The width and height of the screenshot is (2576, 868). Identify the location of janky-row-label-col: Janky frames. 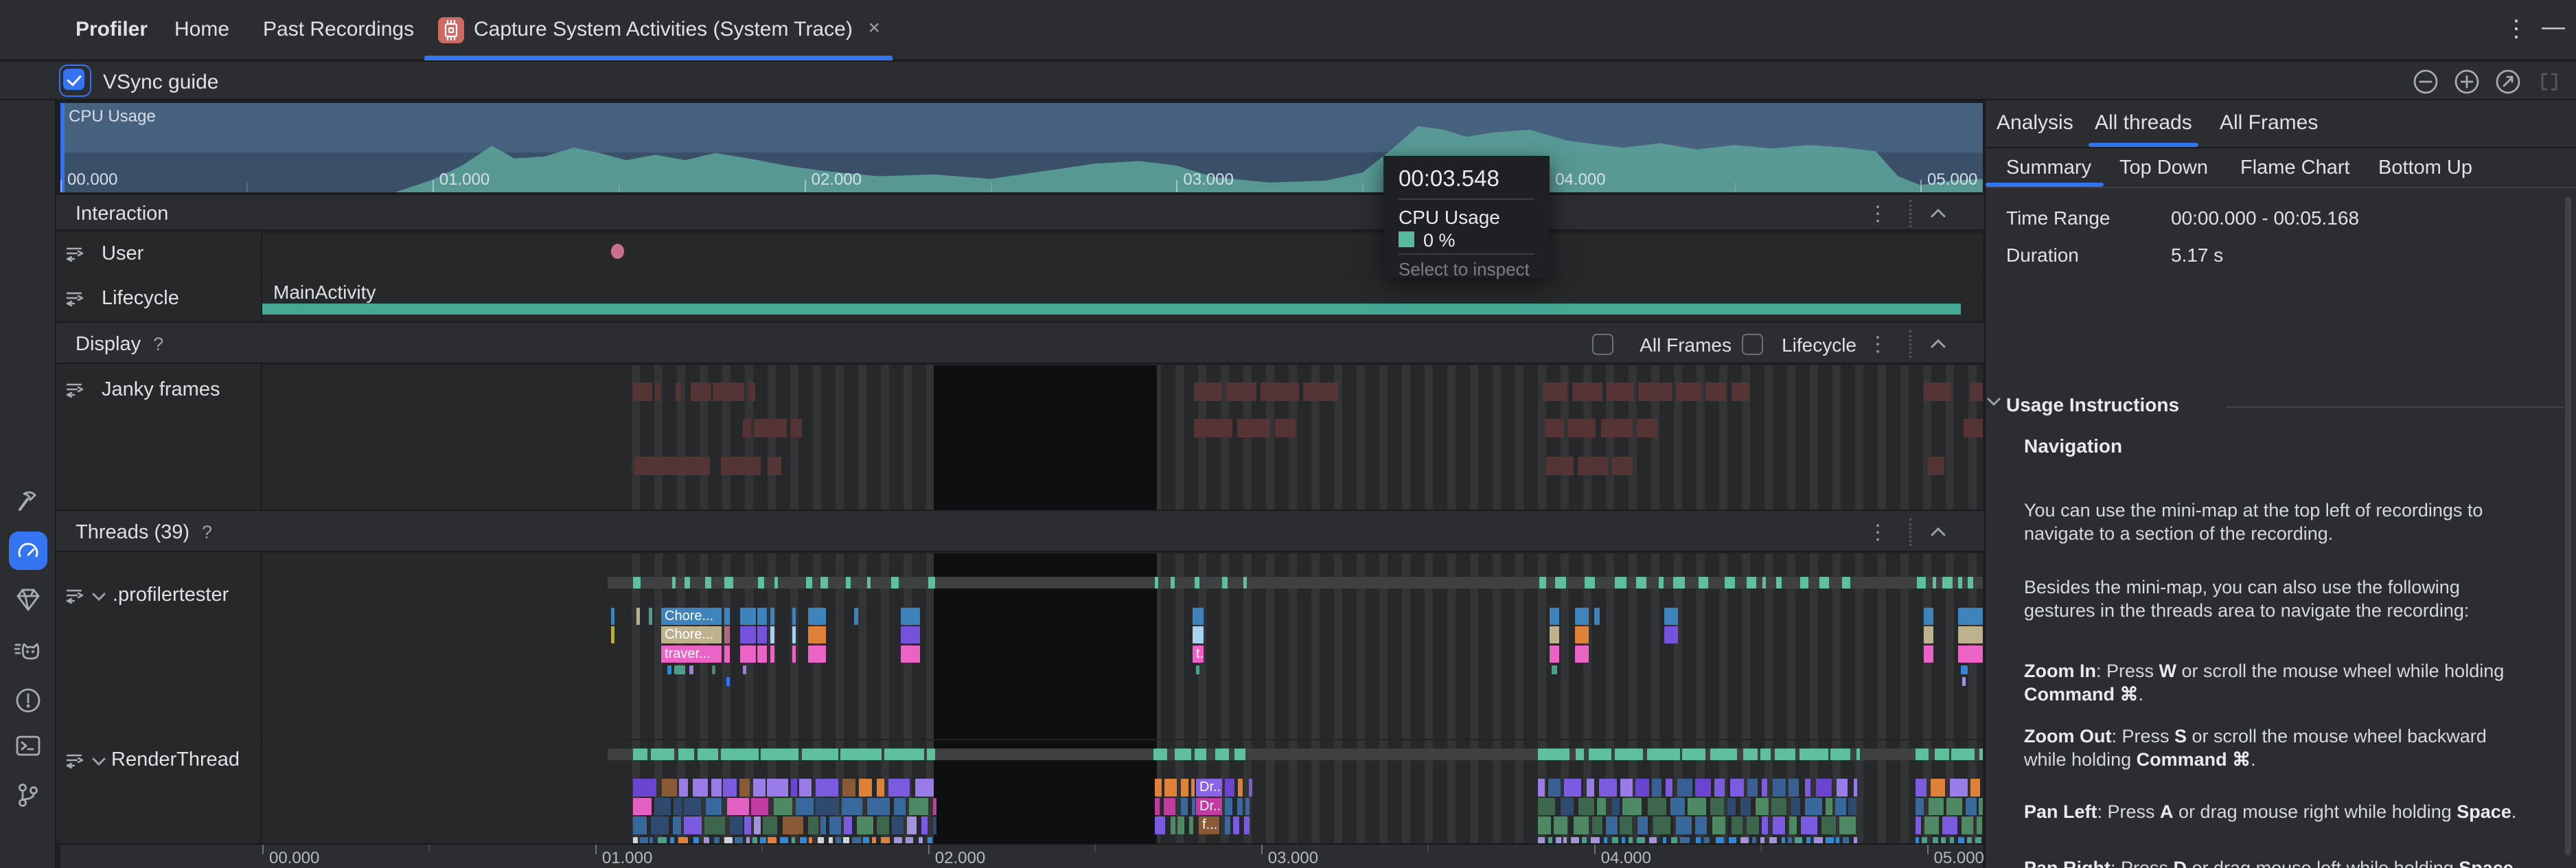
(159, 437).